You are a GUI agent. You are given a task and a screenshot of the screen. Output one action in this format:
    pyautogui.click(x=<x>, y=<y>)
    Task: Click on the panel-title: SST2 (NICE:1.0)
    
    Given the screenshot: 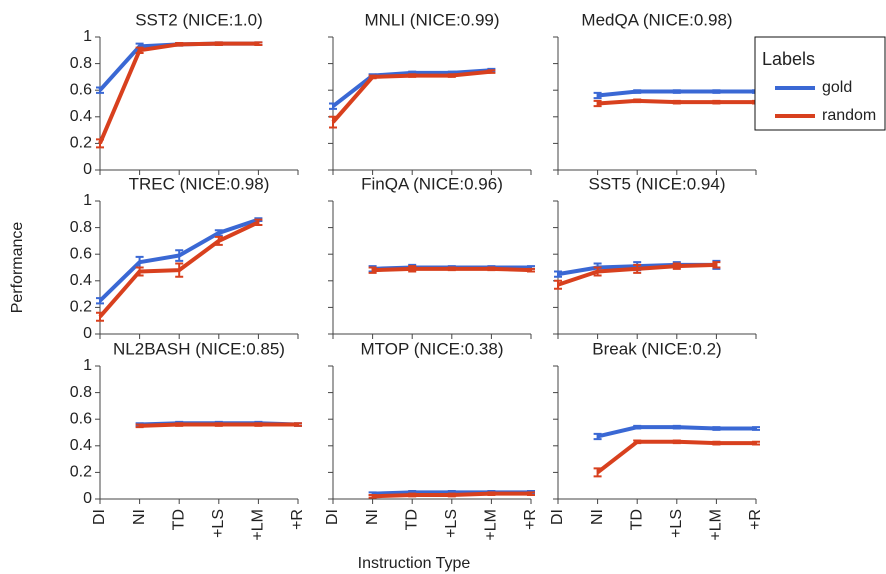 What is the action you would take?
    pyautogui.click(x=199, y=19)
    